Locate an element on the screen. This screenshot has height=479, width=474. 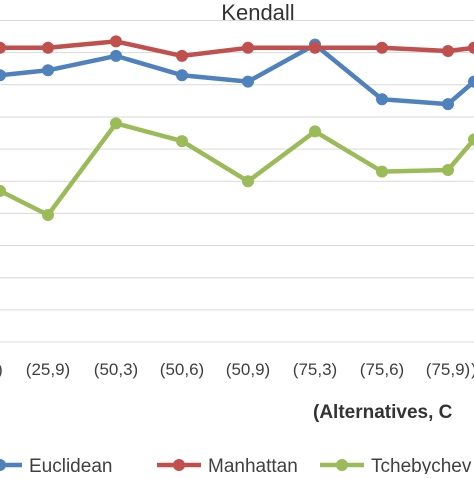
series-line-manhattan is located at coordinates (237, 49).